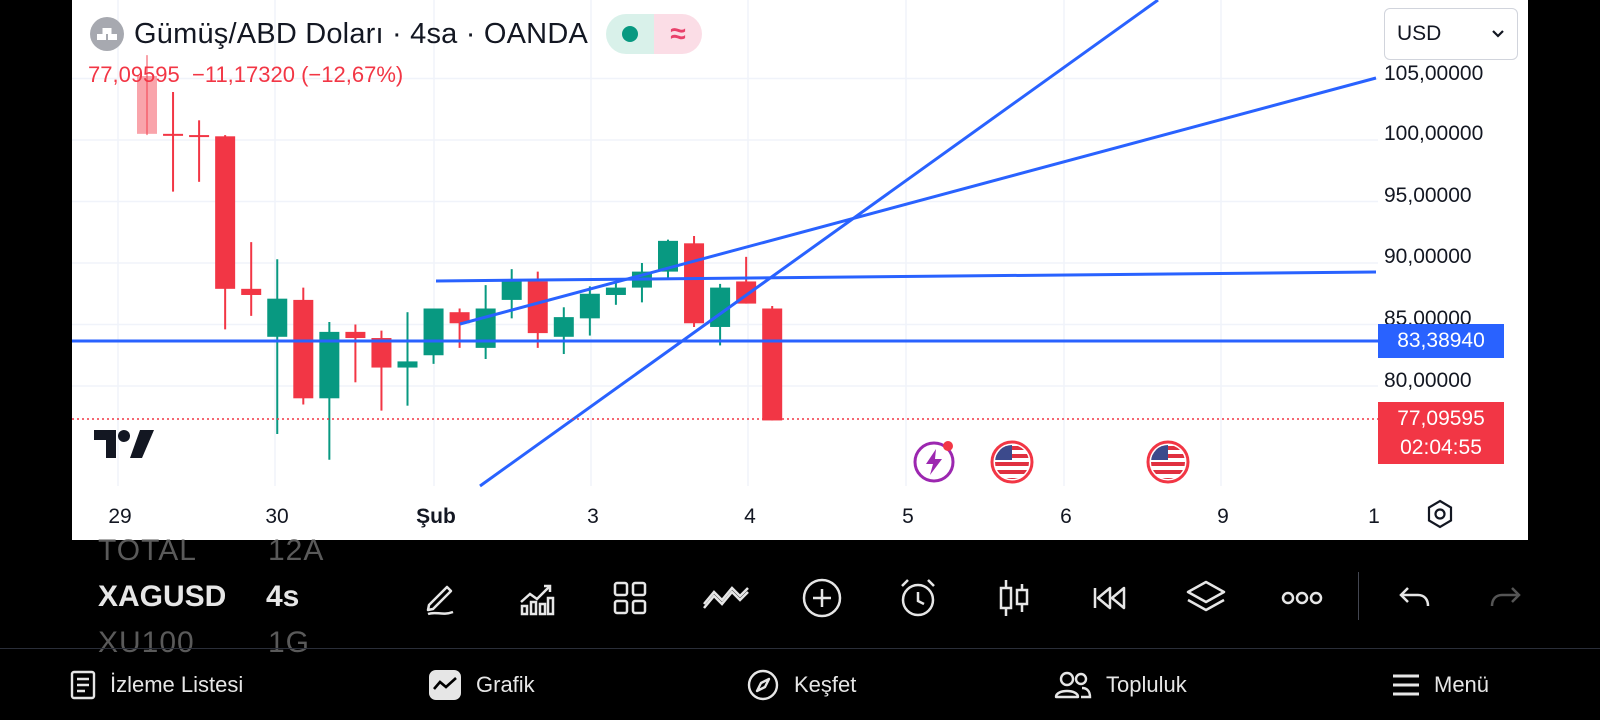  I want to click on wave-icon: ≈, so click(678, 34).